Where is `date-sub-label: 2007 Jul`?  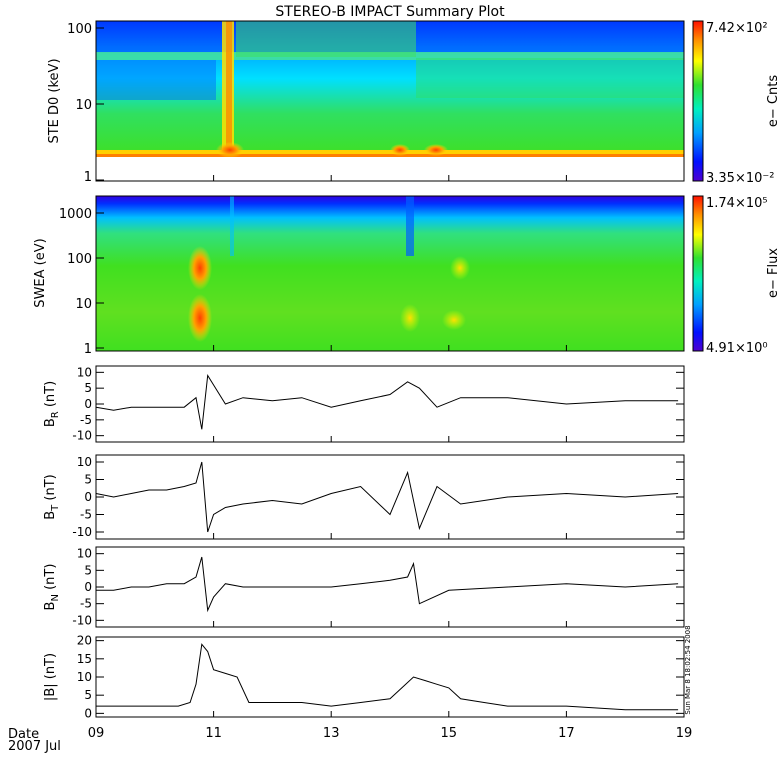 date-sub-label: 2007 Jul is located at coordinates (34, 746).